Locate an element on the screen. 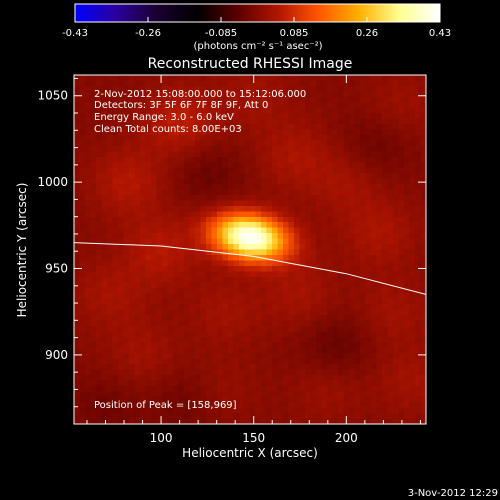 This screenshot has width=500, height=500. x-axis-tick-label: 150 is located at coordinates (253, 438).